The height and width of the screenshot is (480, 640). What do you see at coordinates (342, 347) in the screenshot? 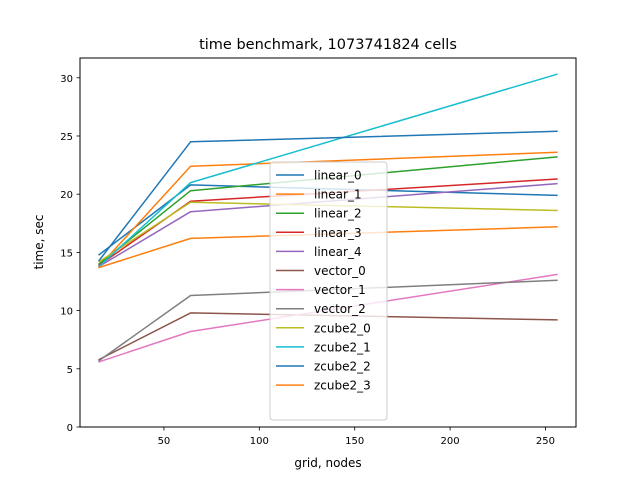
I see `legend-label: zcube2_1` at bounding box center [342, 347].